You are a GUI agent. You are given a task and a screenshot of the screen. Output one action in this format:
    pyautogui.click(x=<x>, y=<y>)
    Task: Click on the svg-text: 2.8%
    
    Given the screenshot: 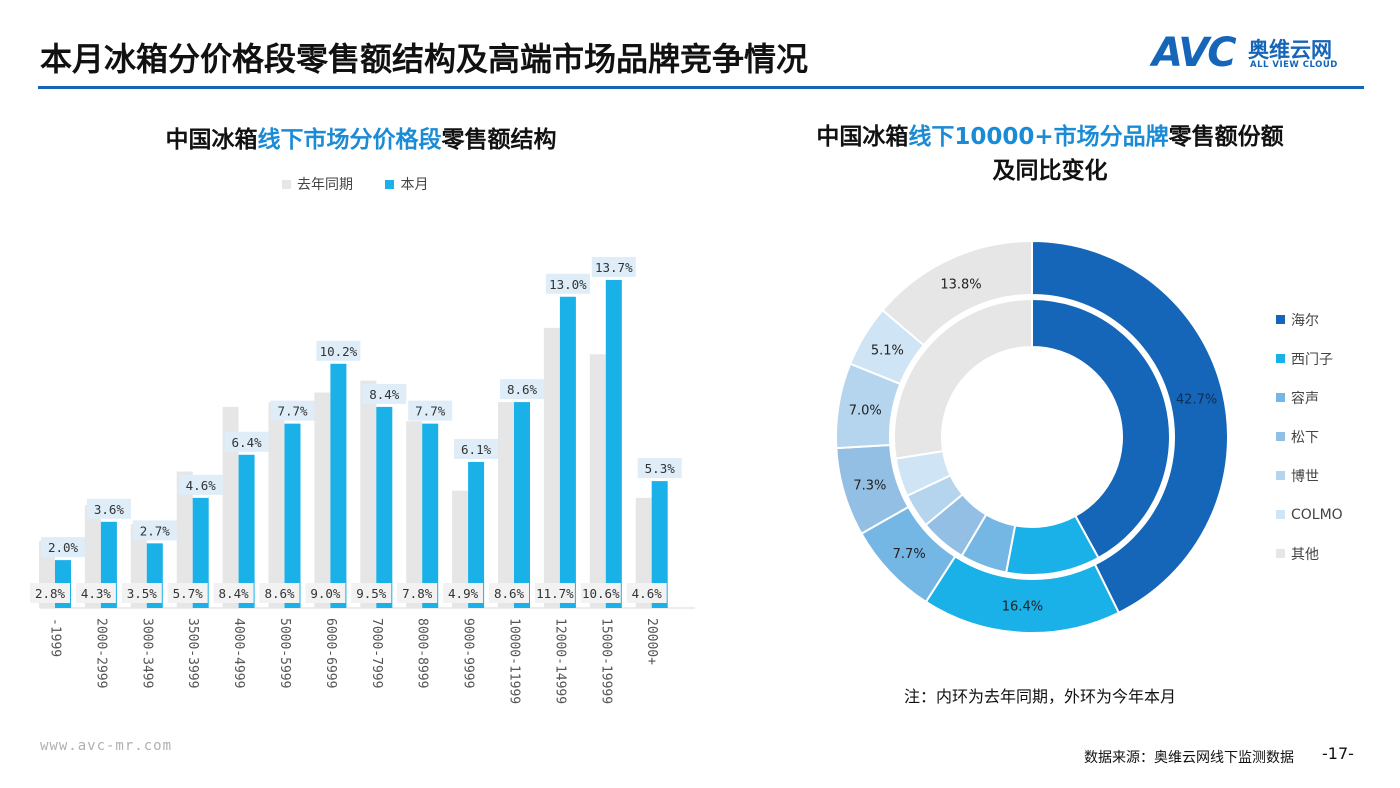 What is the action you would take?
    pyautogui.click(x=50, y=593)
    